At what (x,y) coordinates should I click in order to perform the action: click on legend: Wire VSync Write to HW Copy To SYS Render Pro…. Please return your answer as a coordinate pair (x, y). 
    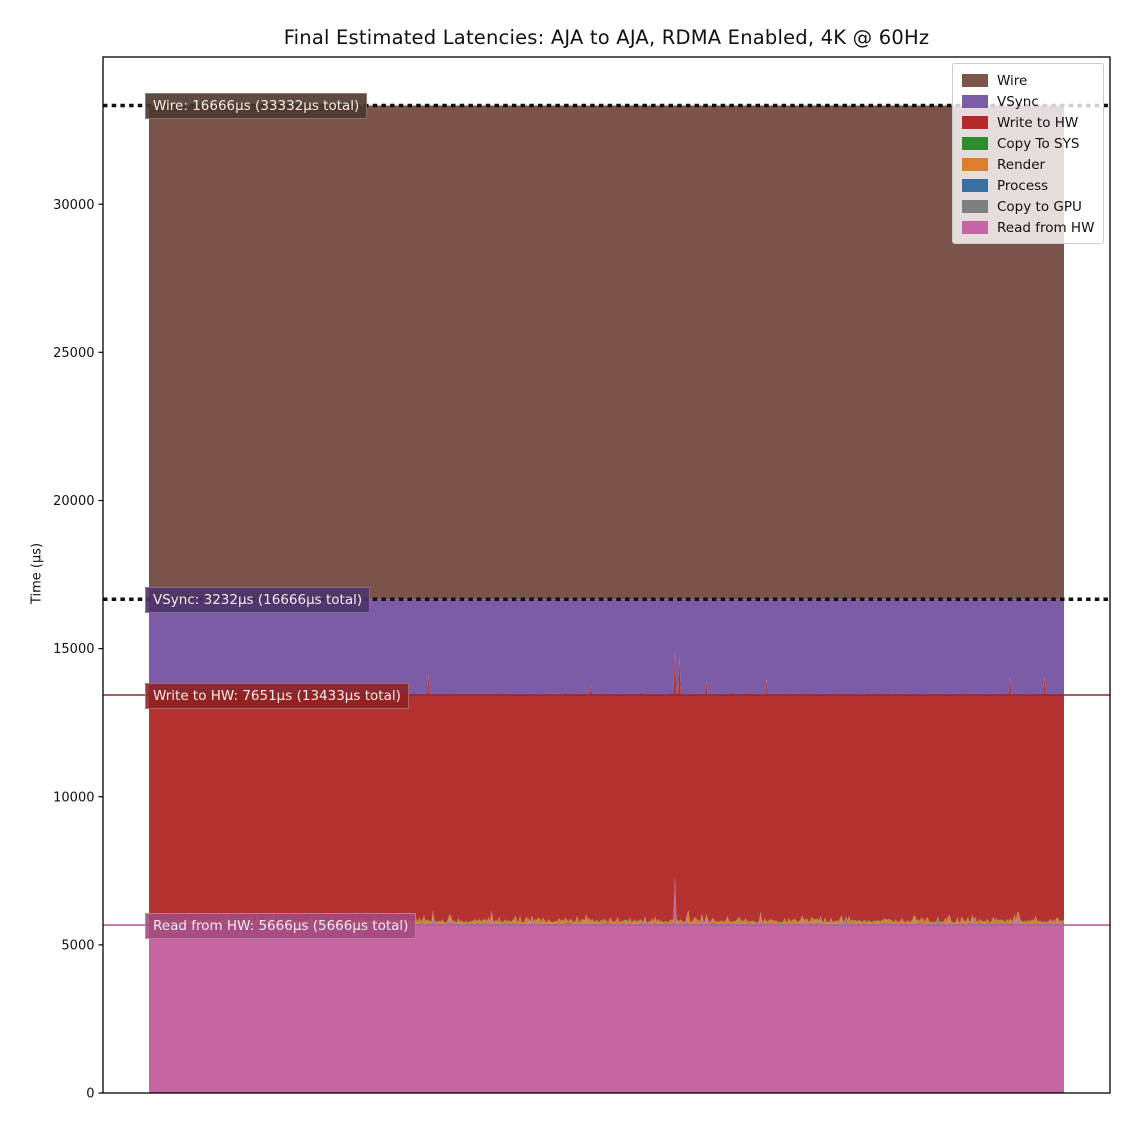
    Looking at the image, I should click on (1028, 153).